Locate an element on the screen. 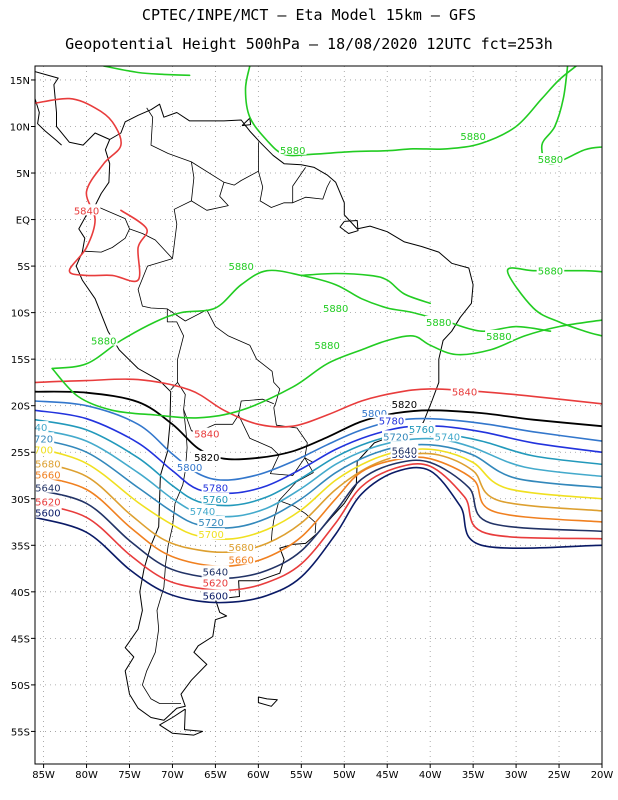 The image size is (618, 800). lon-tick-label: 40W is located at coordinates (430, 775).